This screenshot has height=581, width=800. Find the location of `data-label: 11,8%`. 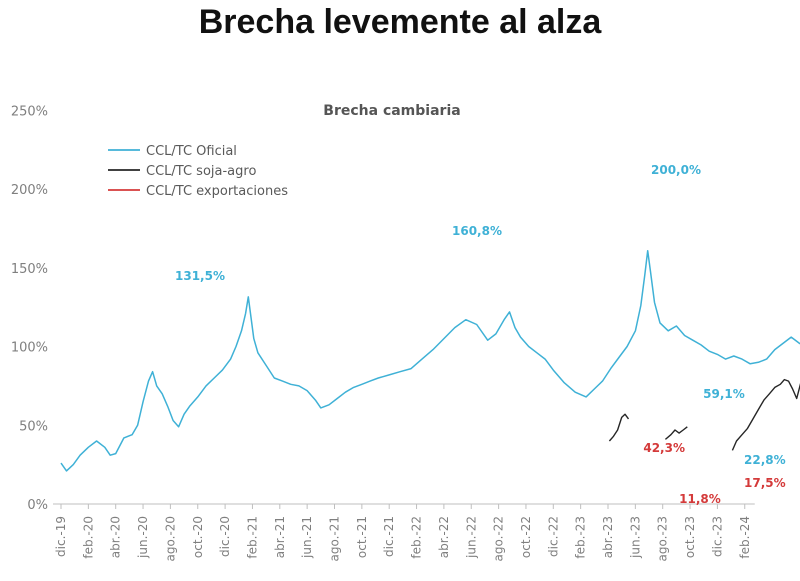

data-label: 11,8% is located at coordinates (700, 499).